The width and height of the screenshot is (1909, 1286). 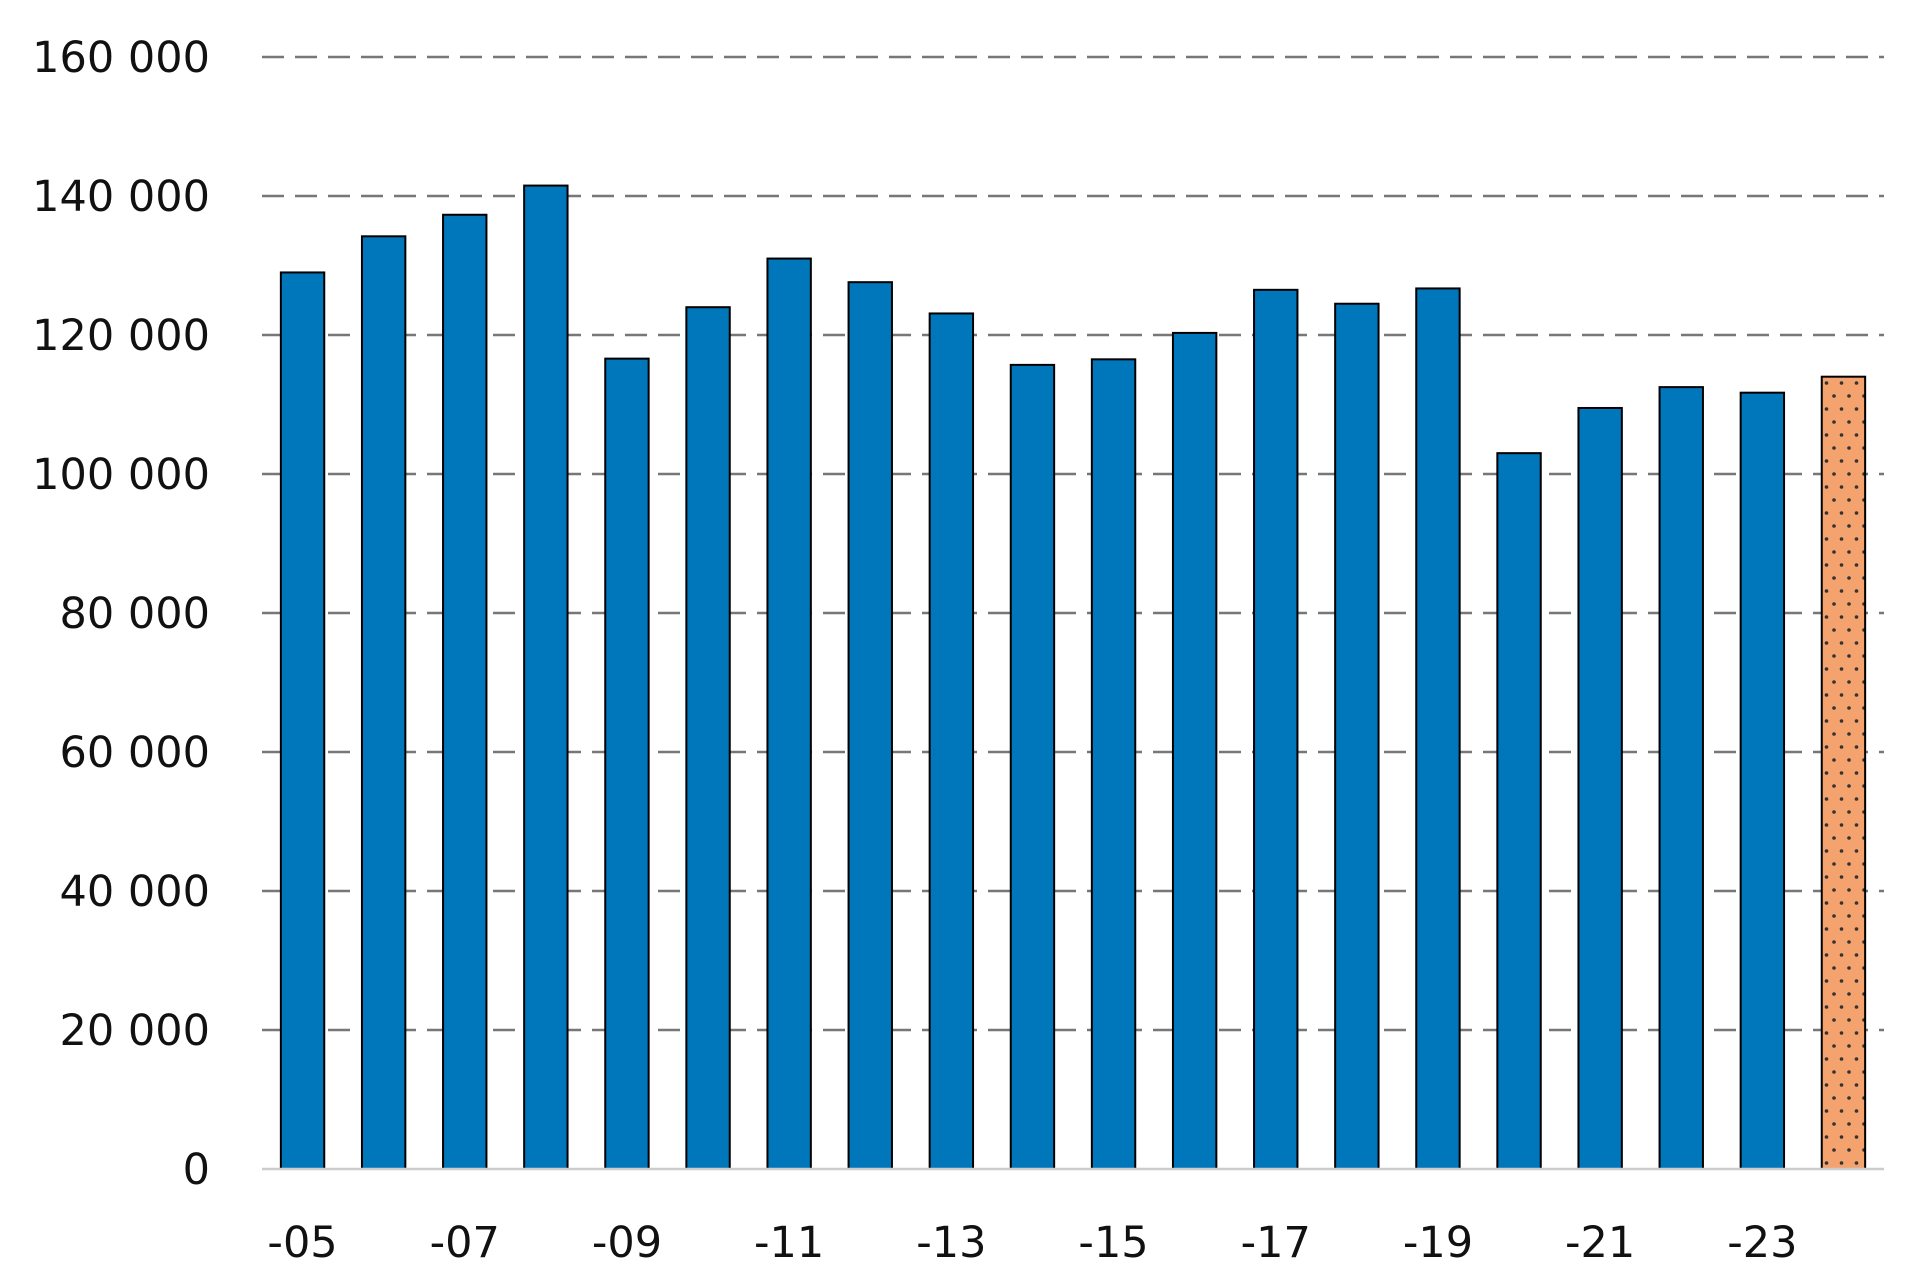 What do you see at coordinates (121, 336) in the screenshot?
I see `y-tick-label: 120 000` at bounding box center [121, 336].